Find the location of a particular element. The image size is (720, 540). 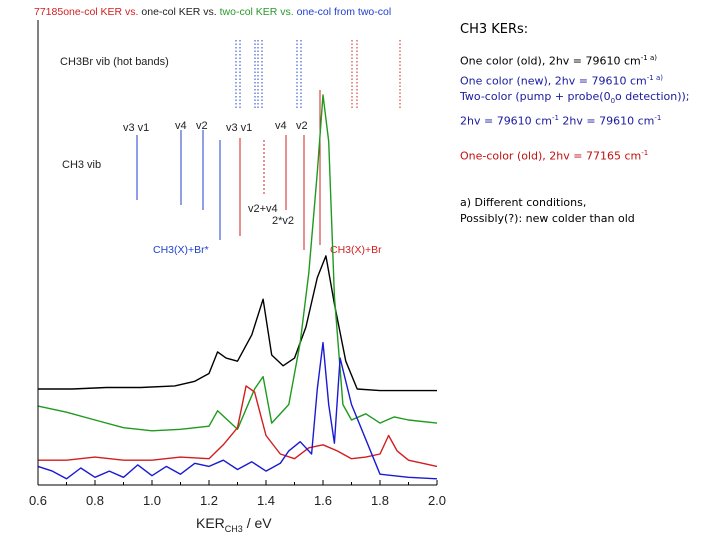

x-tick-label: 0.8 is located at coordinates (95, 500).